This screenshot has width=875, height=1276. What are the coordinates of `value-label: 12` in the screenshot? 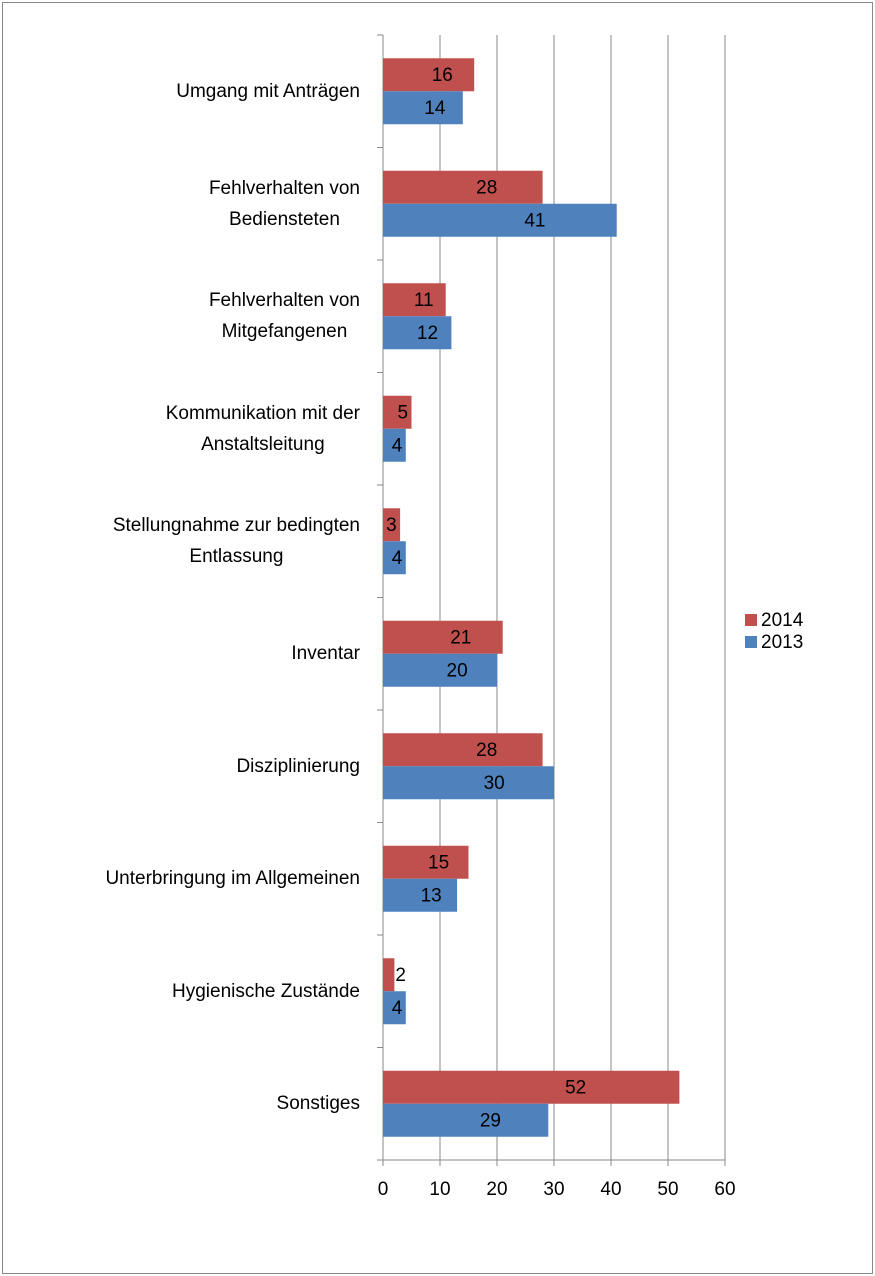 It's located at (427, 333).